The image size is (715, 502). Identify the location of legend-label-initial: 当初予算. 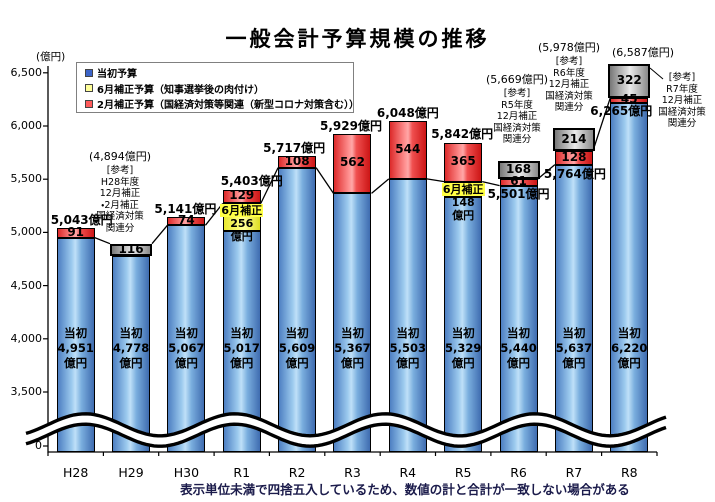
(117, 75).